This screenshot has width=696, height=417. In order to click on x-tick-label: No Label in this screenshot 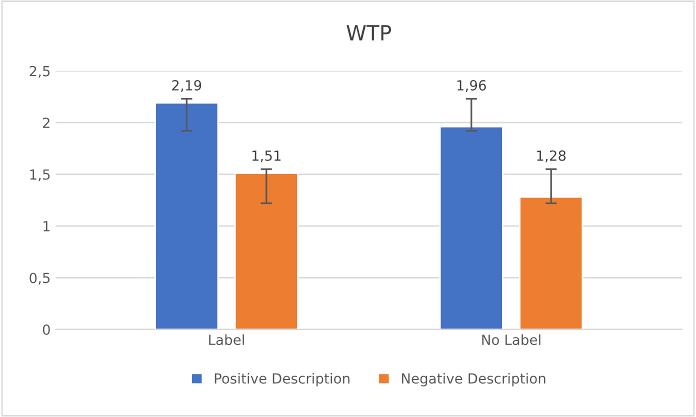, I will do `click(511, 340)`.